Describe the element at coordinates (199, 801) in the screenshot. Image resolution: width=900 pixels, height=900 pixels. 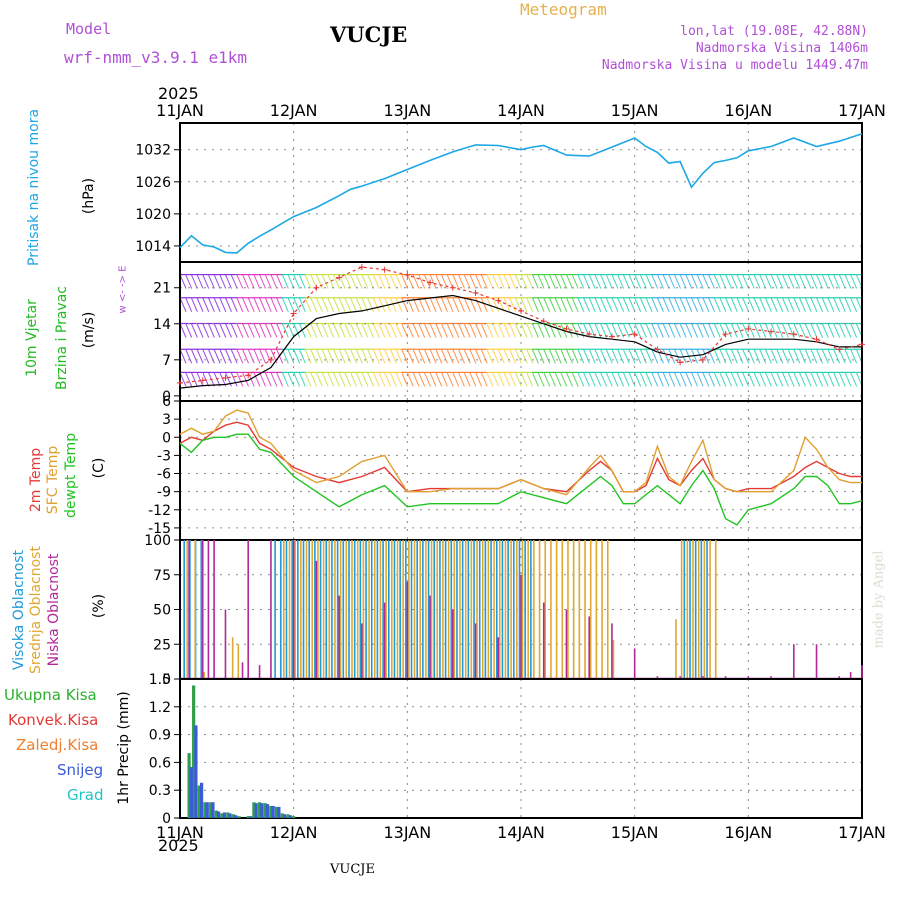
I see `precip-total-bar` at that location.